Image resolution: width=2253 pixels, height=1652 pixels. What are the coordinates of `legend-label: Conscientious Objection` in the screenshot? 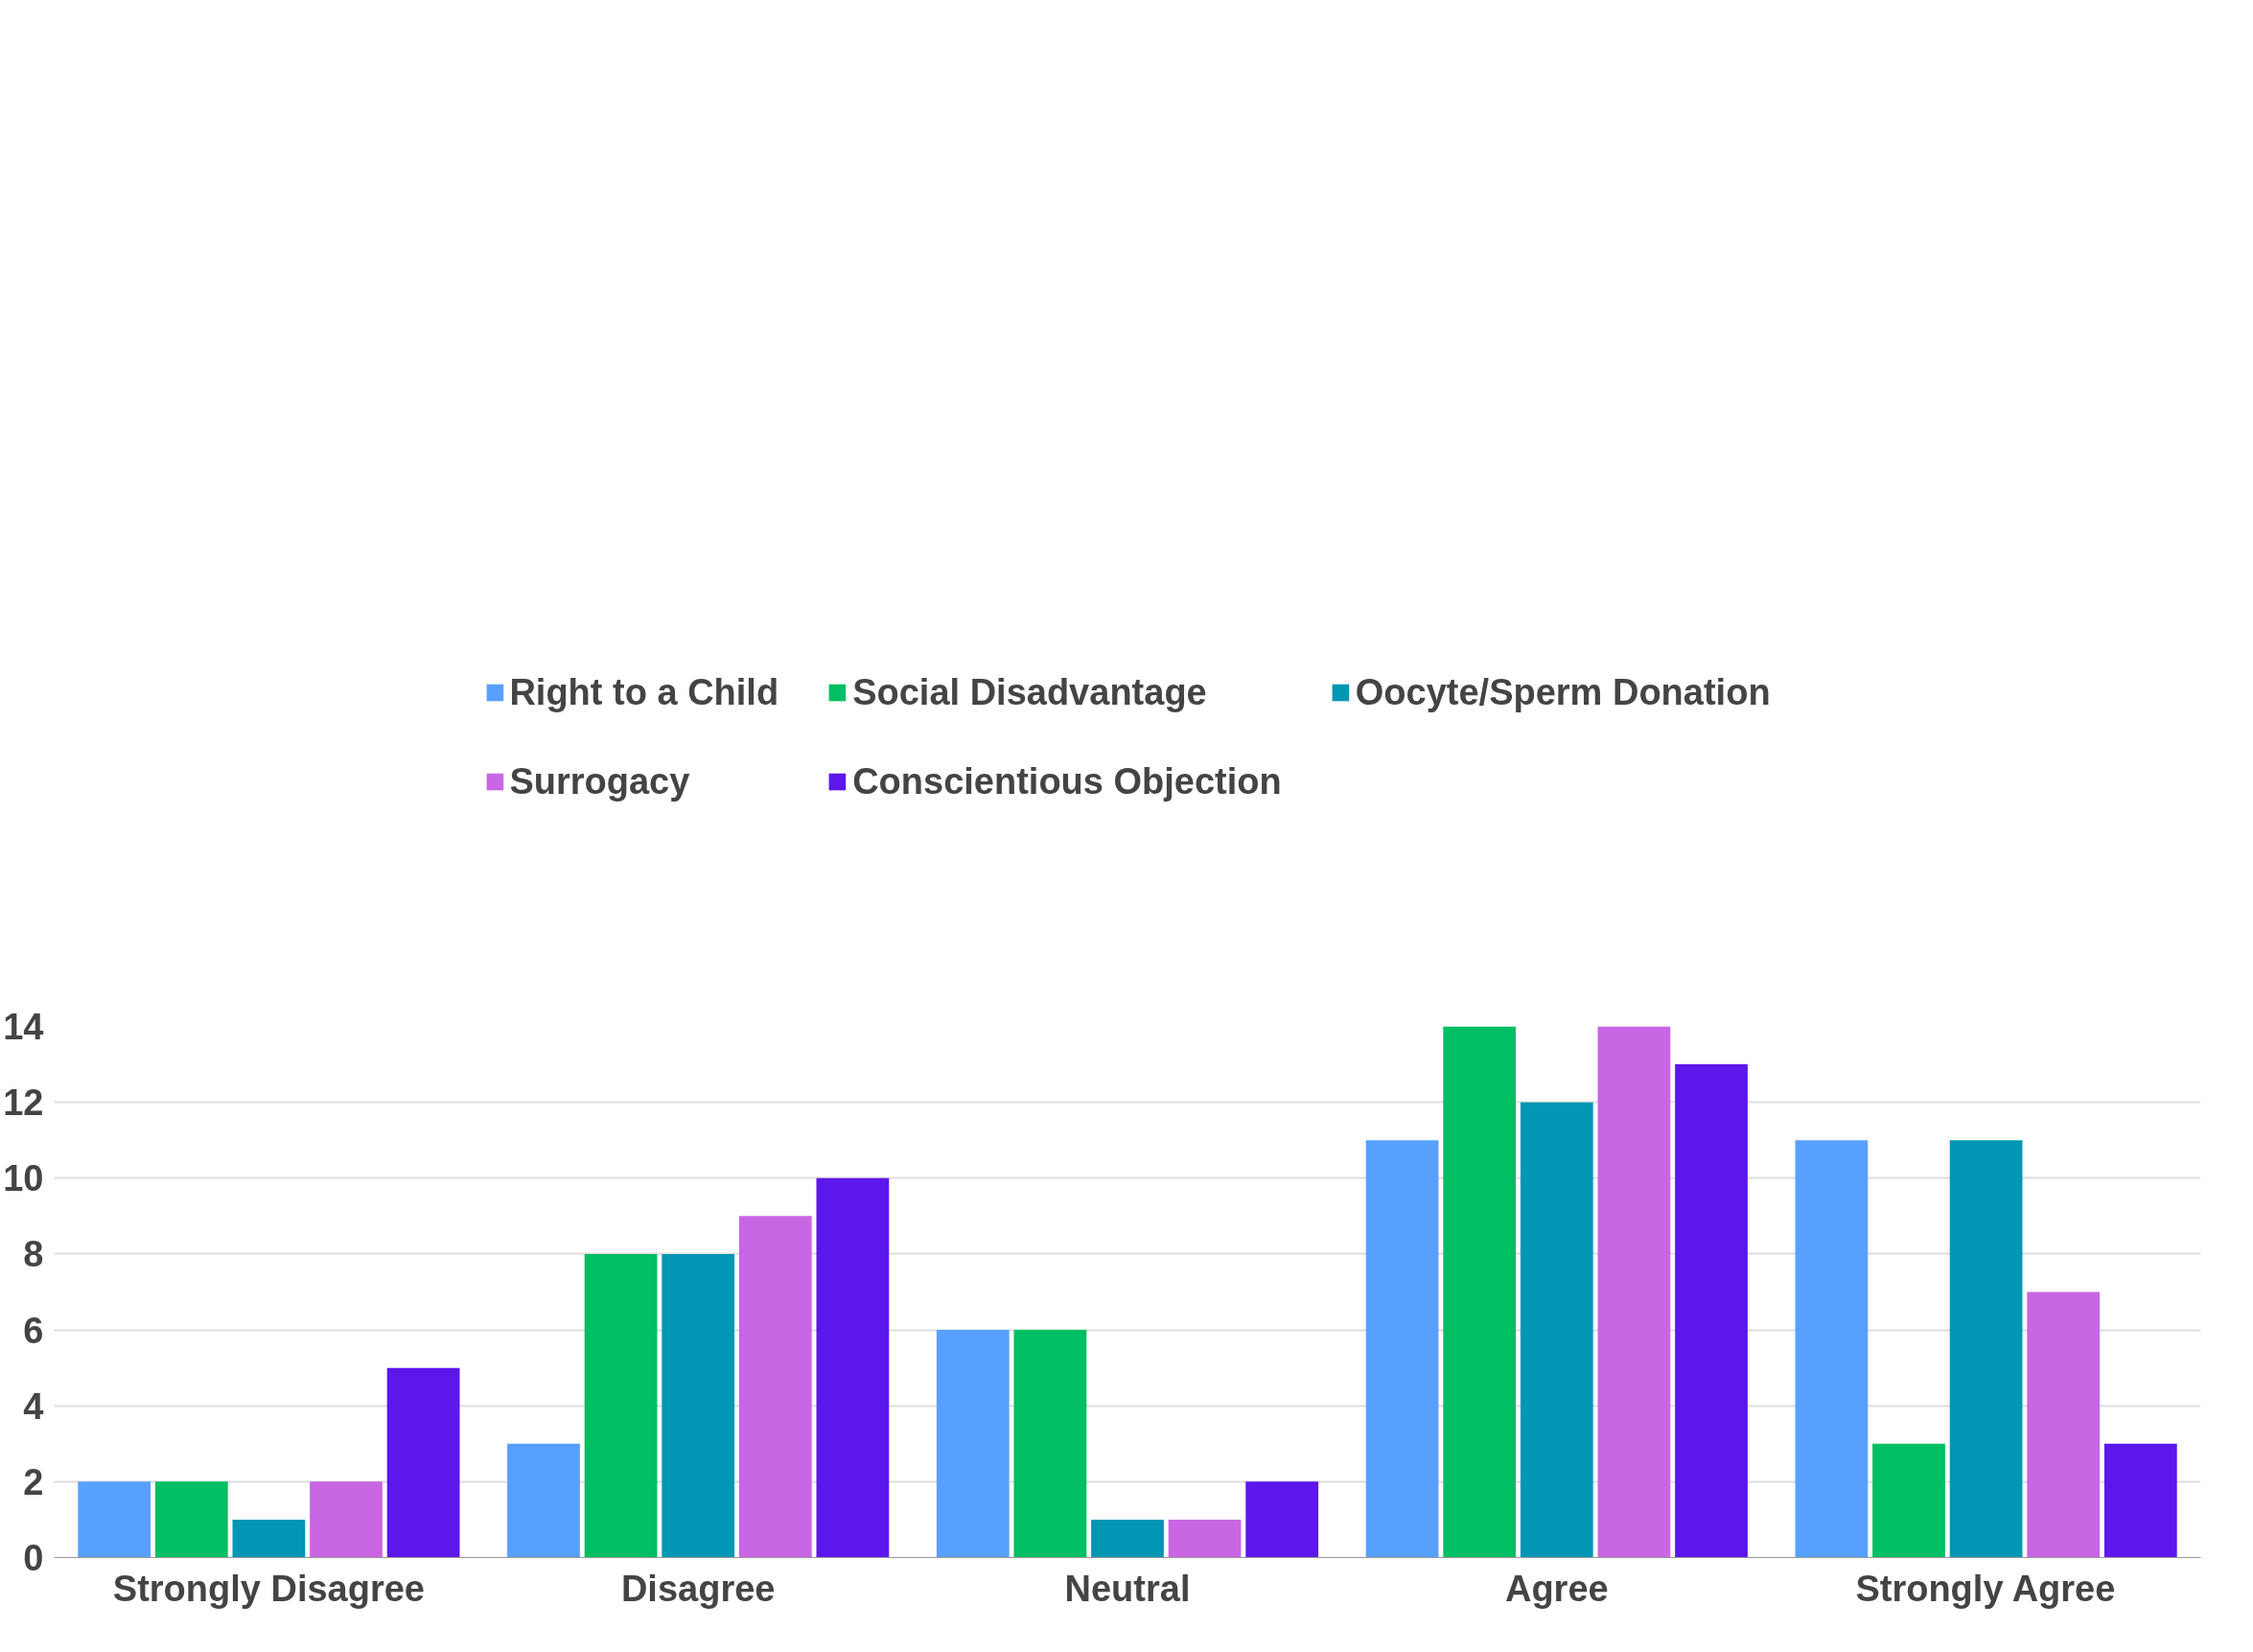 It's located at (1067, 781).